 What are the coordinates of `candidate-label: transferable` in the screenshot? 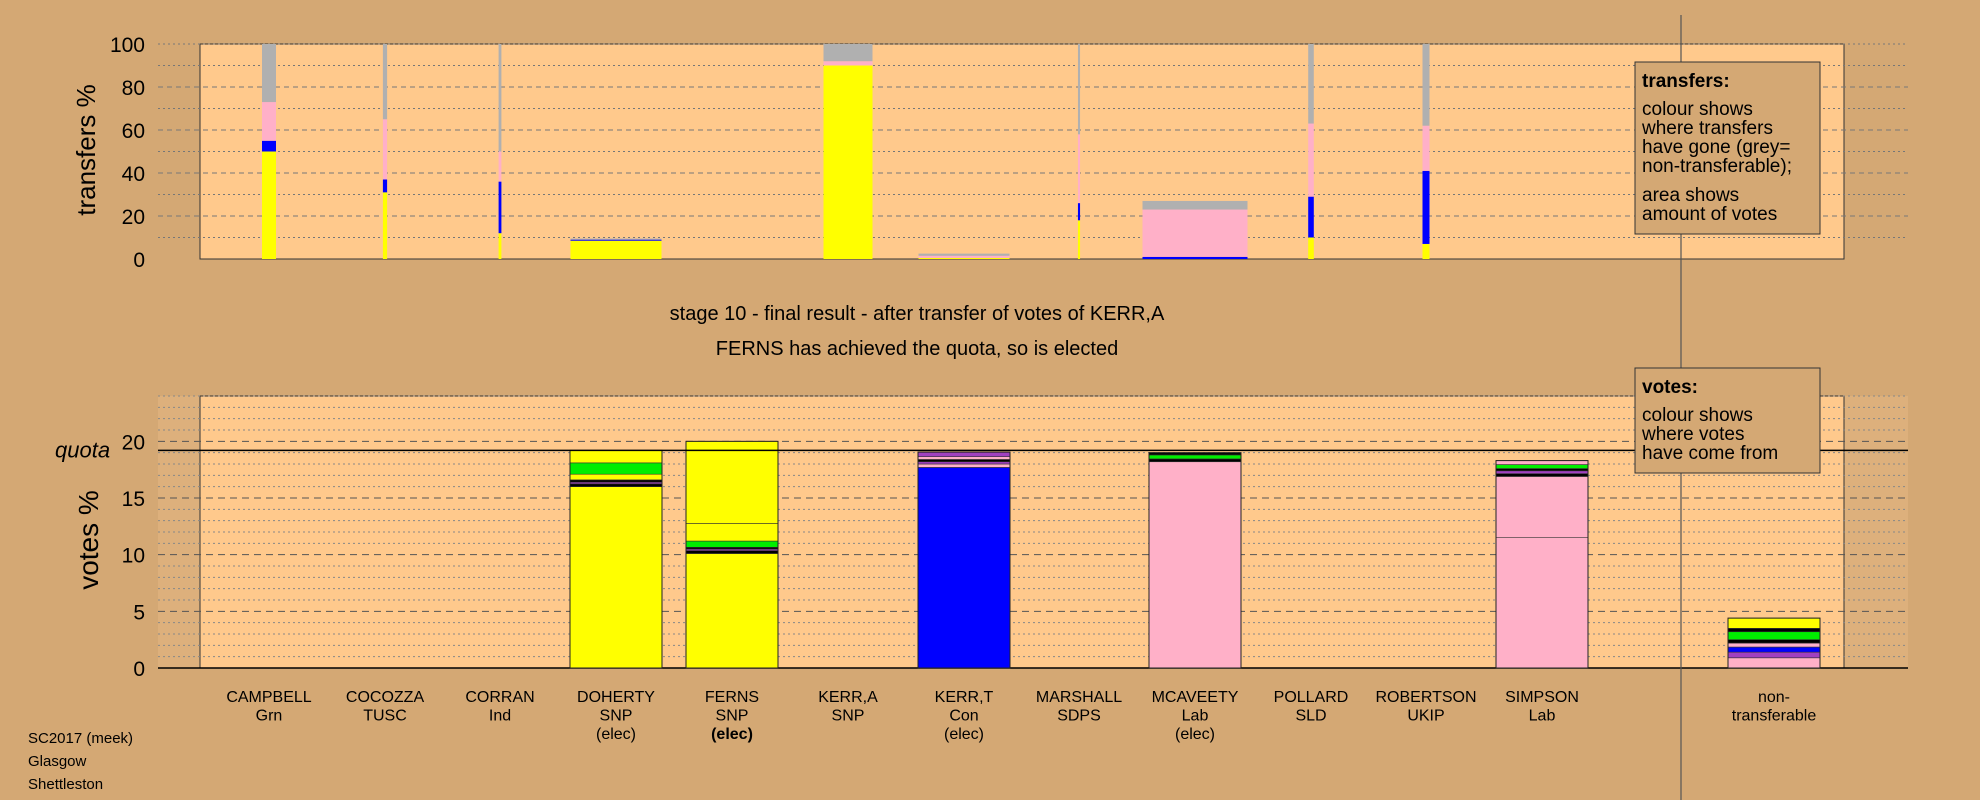 It's located at (1774, 716).